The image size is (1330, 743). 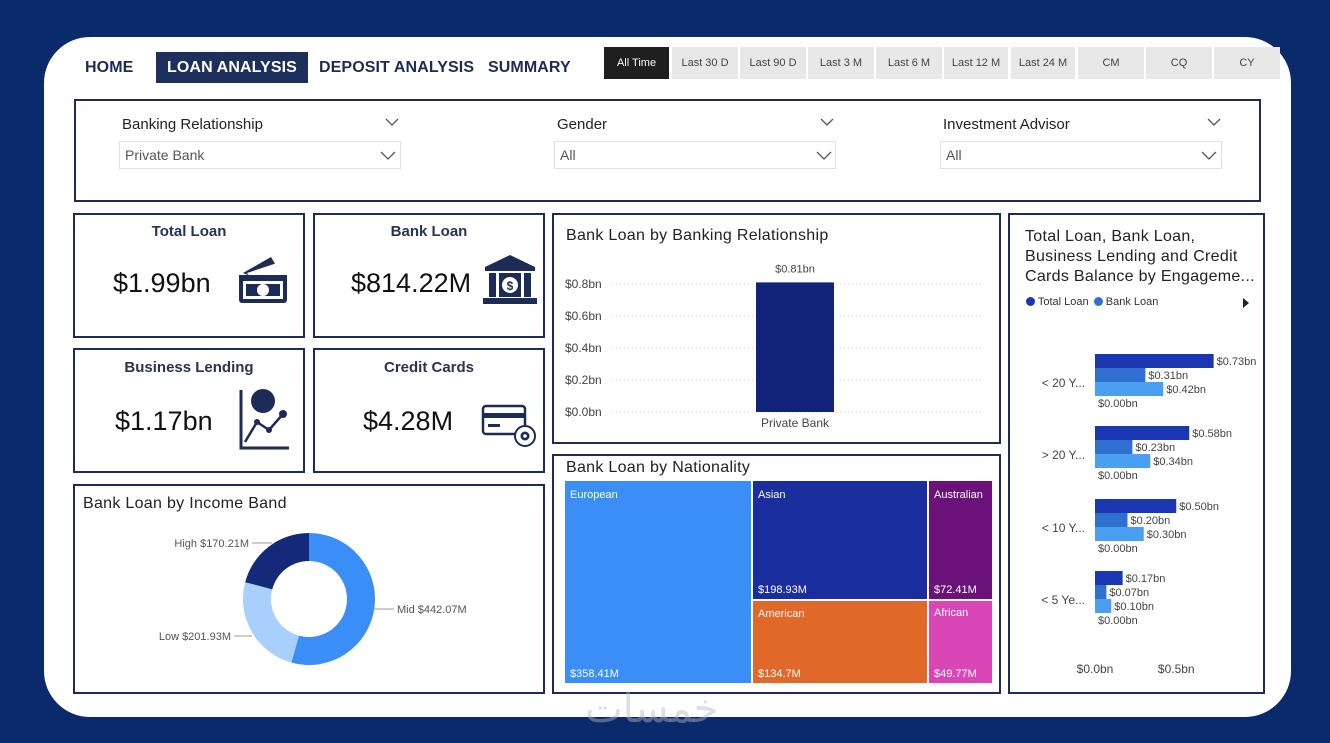 I want to click on donut-slice-high, so click(x=277, y=561).